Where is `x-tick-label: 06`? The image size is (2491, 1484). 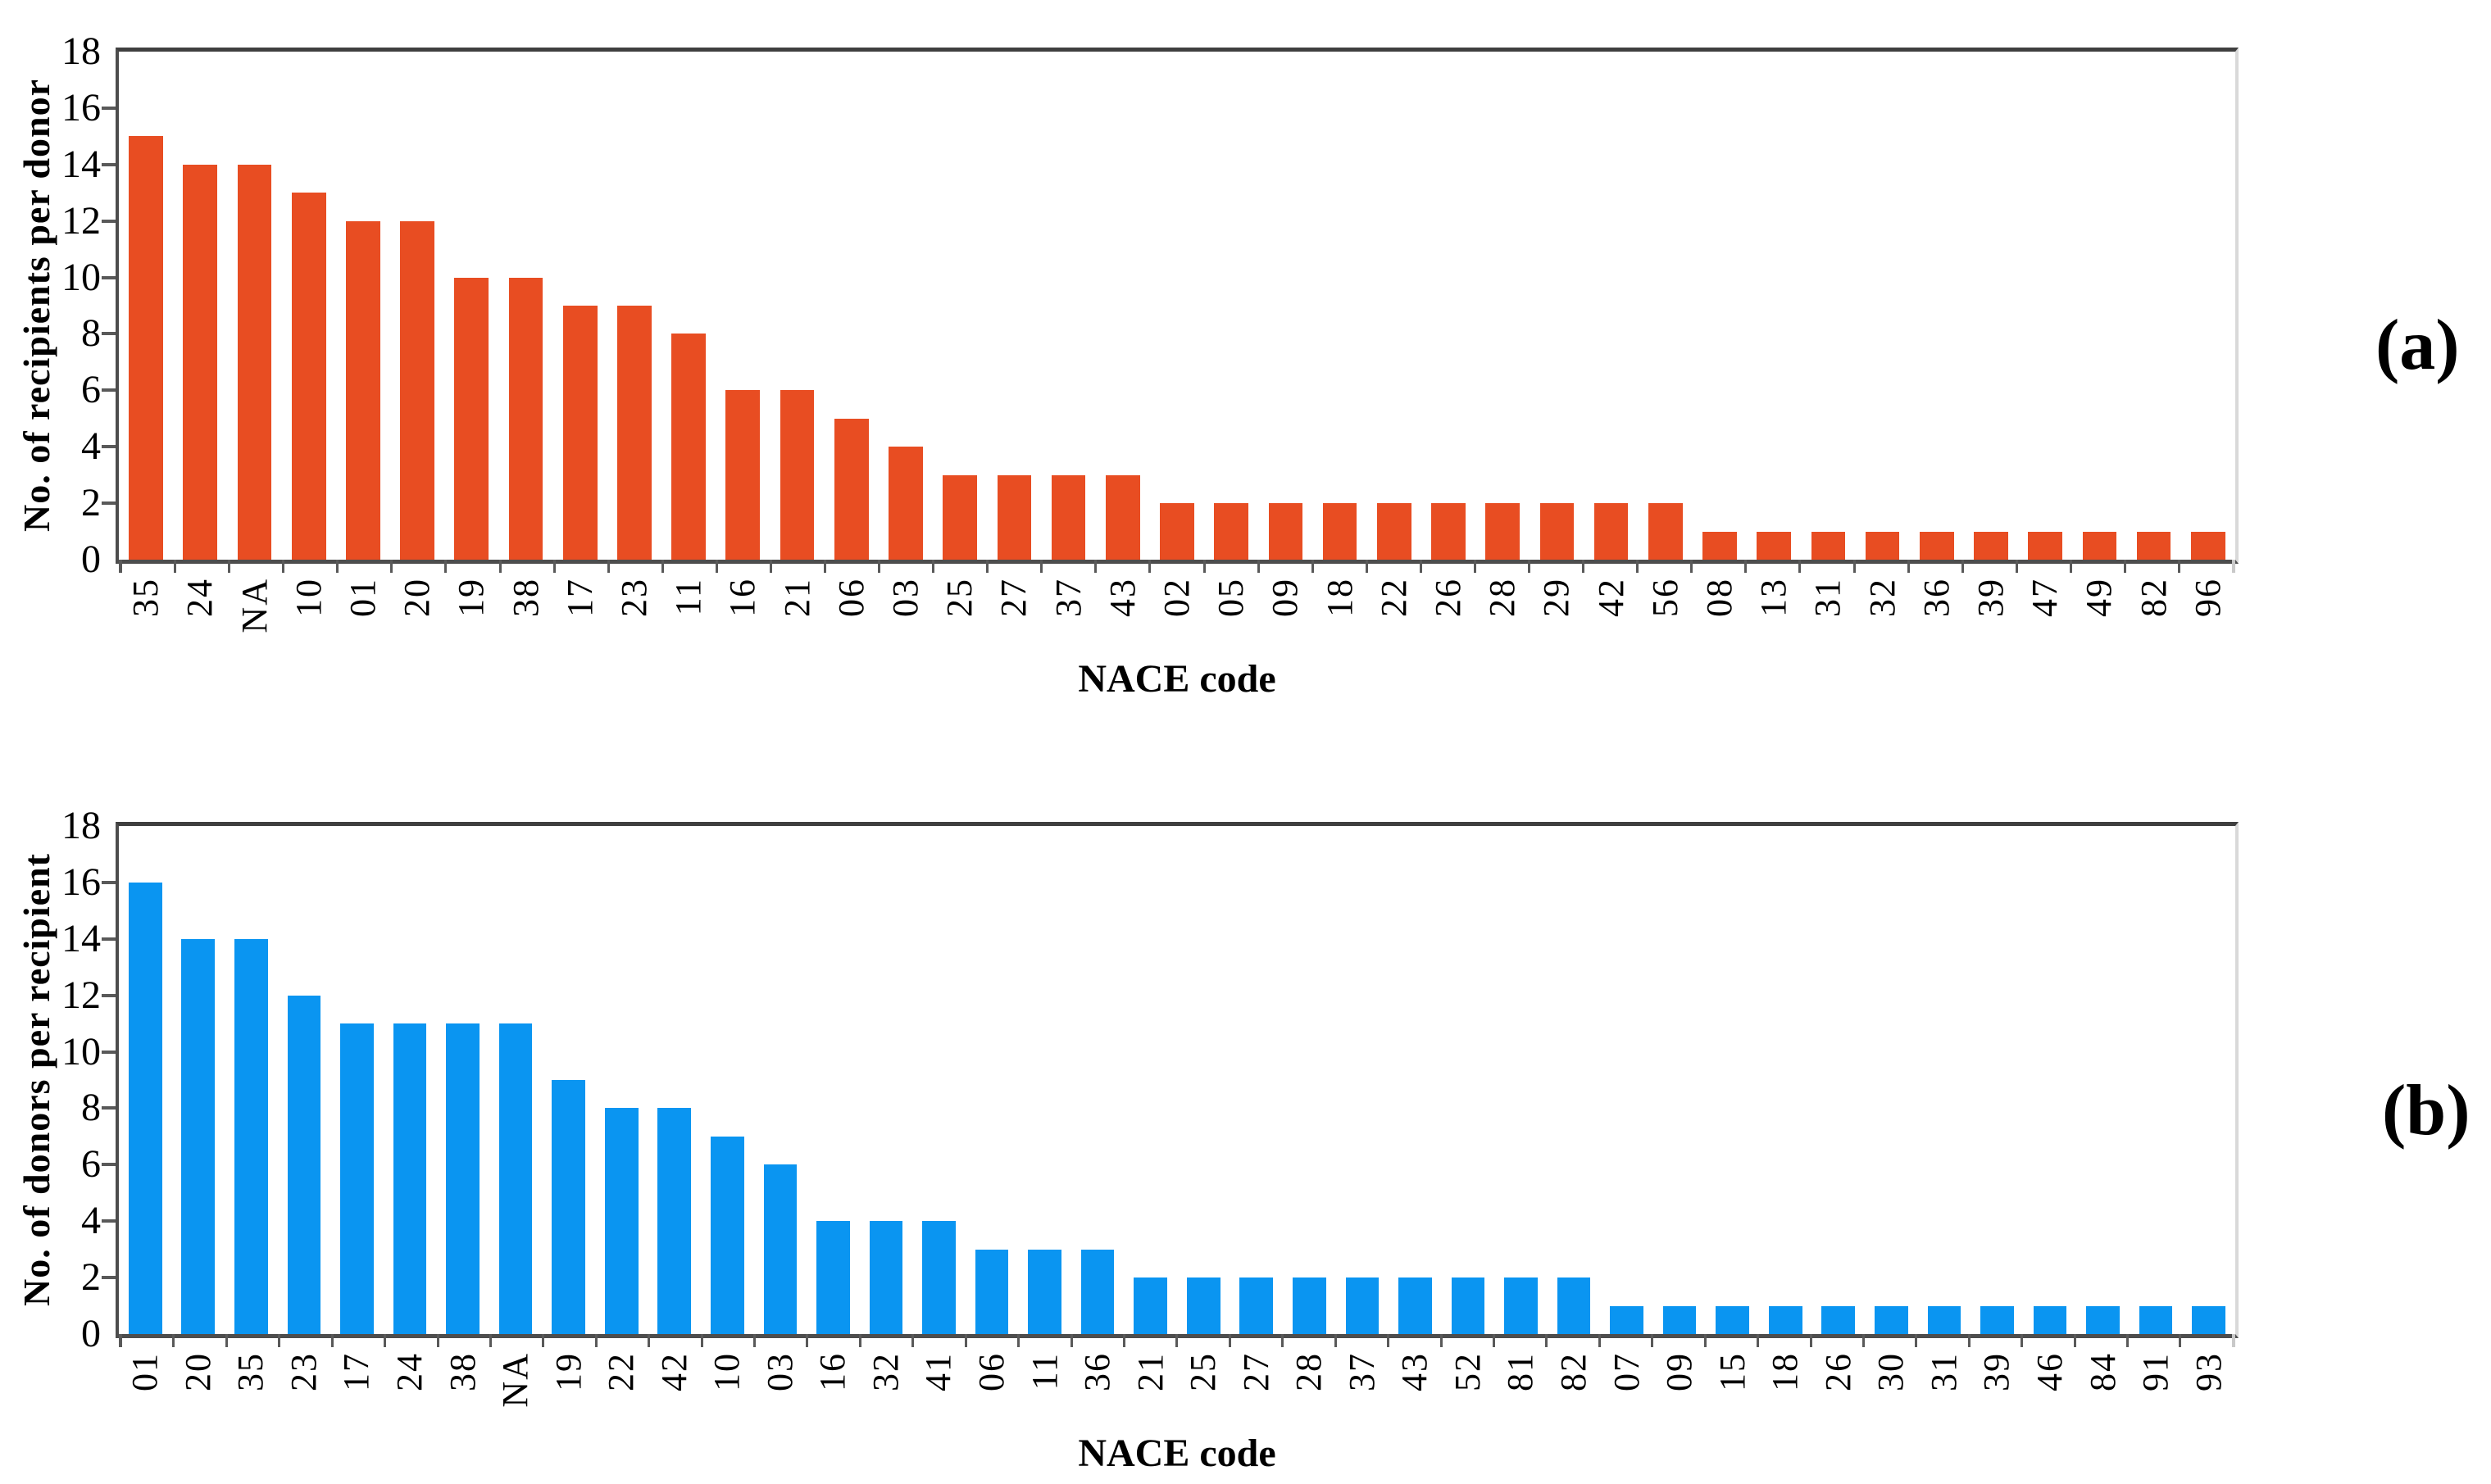
x-tick-label: 06 is located at coordinates (850, 597).